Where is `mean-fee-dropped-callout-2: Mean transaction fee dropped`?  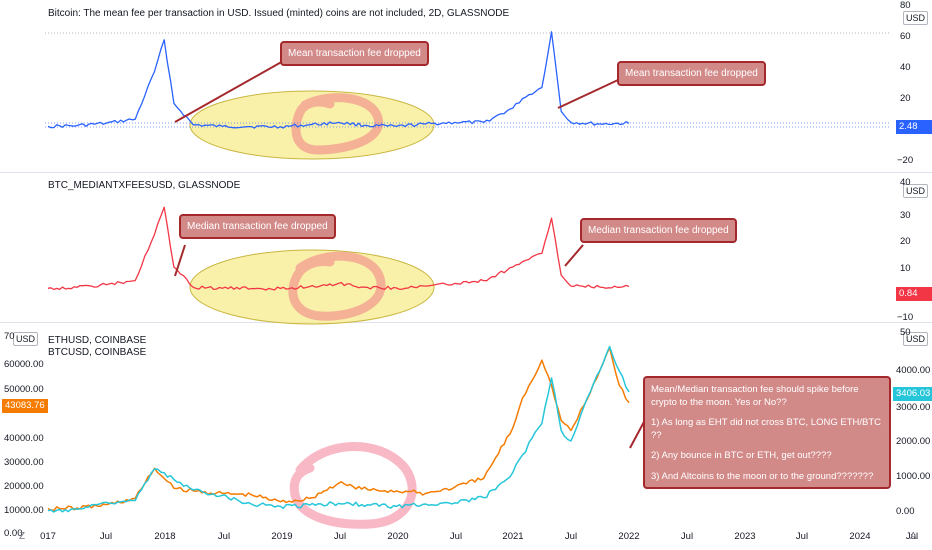
mean-fee-dropped-callout-2: Mean transaction fee dropped is located at coordinates (691, 73).